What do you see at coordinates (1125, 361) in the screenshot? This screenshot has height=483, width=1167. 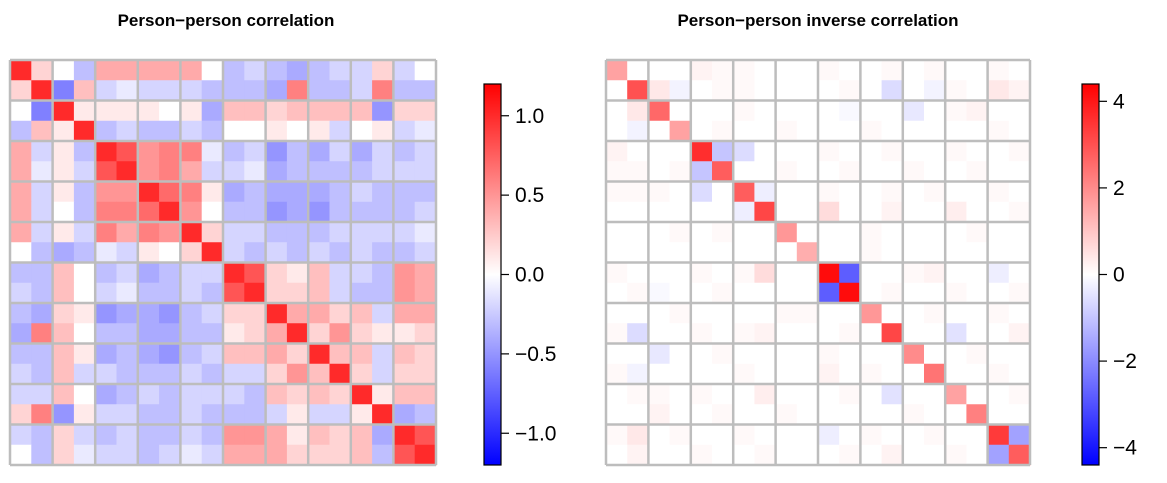 I see `colorbar-tick-label: −2` at bounding box center [1125, 361].